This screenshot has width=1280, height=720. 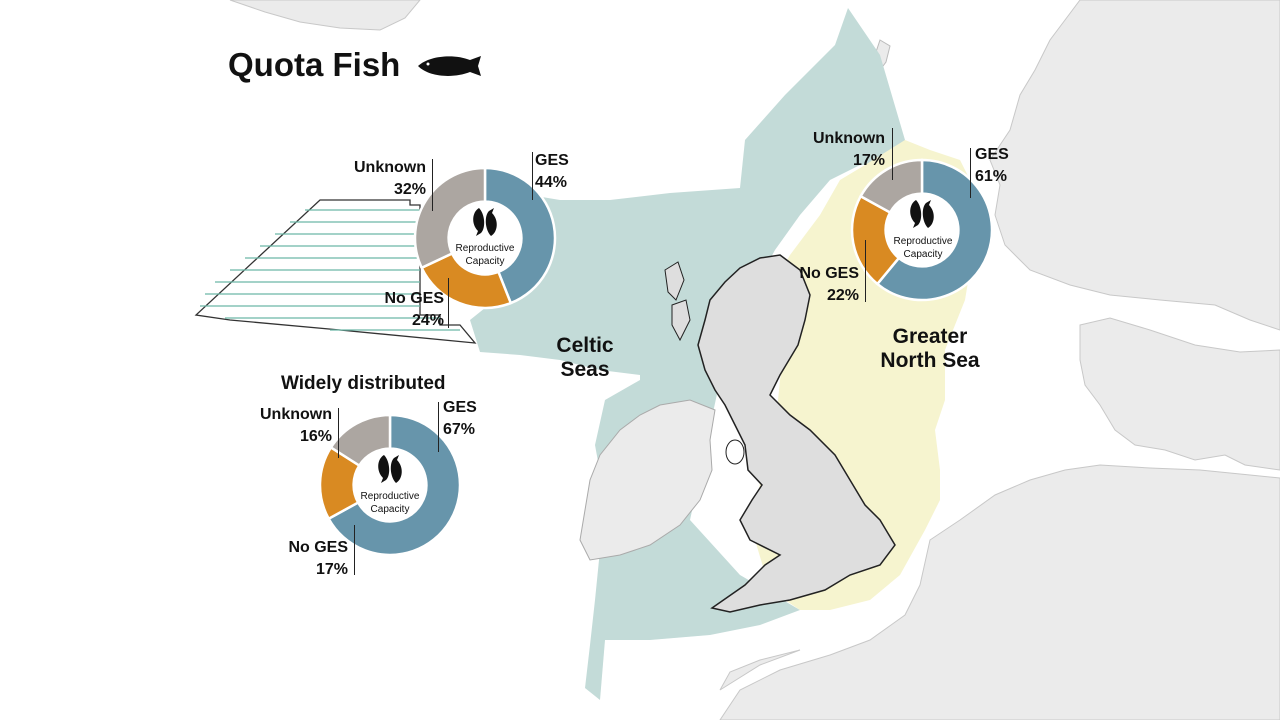 I want to click on celtic-noges-name: No GES, so click(x=414, y=298).